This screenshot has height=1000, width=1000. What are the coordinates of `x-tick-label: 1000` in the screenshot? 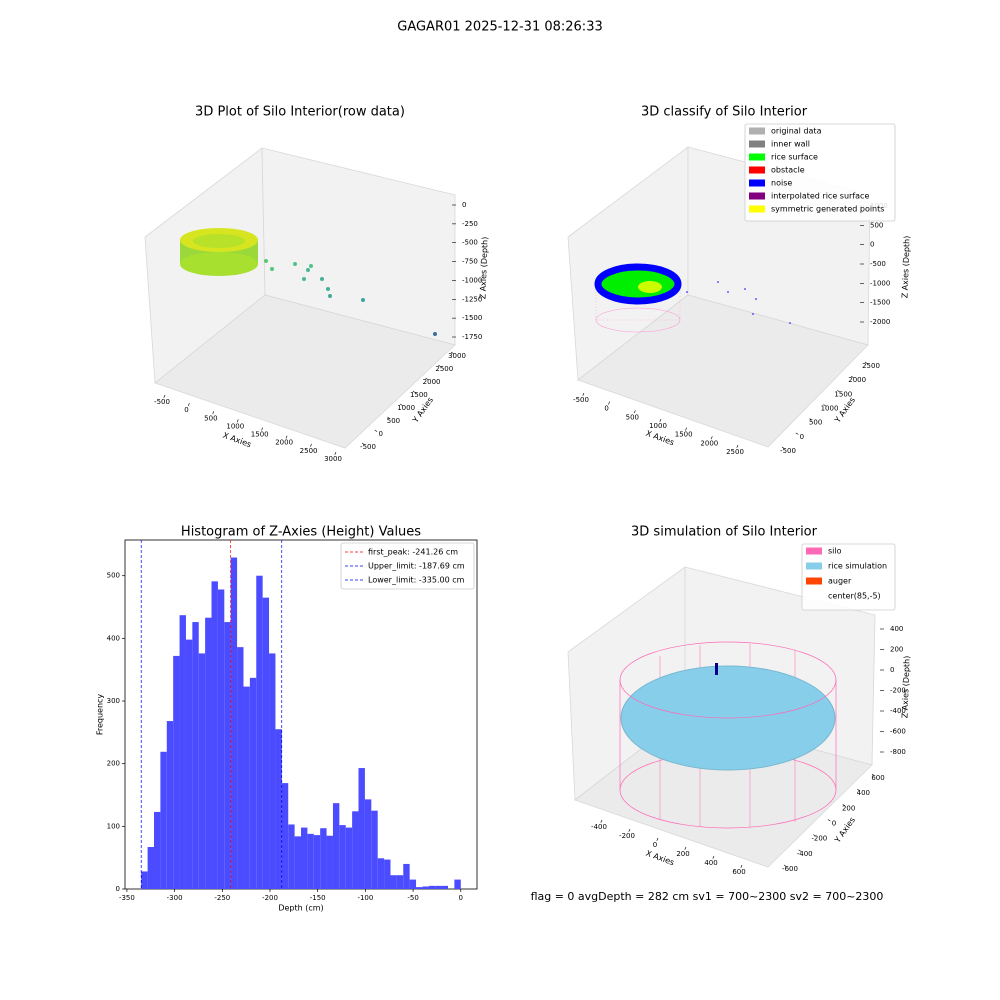 It's located at (235, 426).